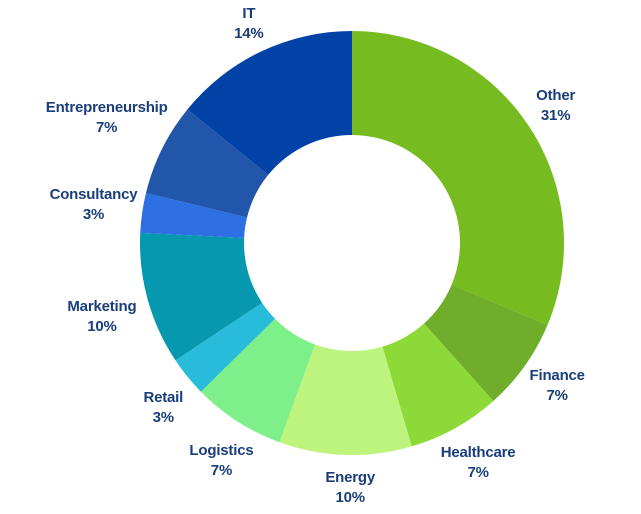  Describe the element at coordinates (106, 108) in the screenshot. I see `slice-label-name: Entrepreneurship` at that location.